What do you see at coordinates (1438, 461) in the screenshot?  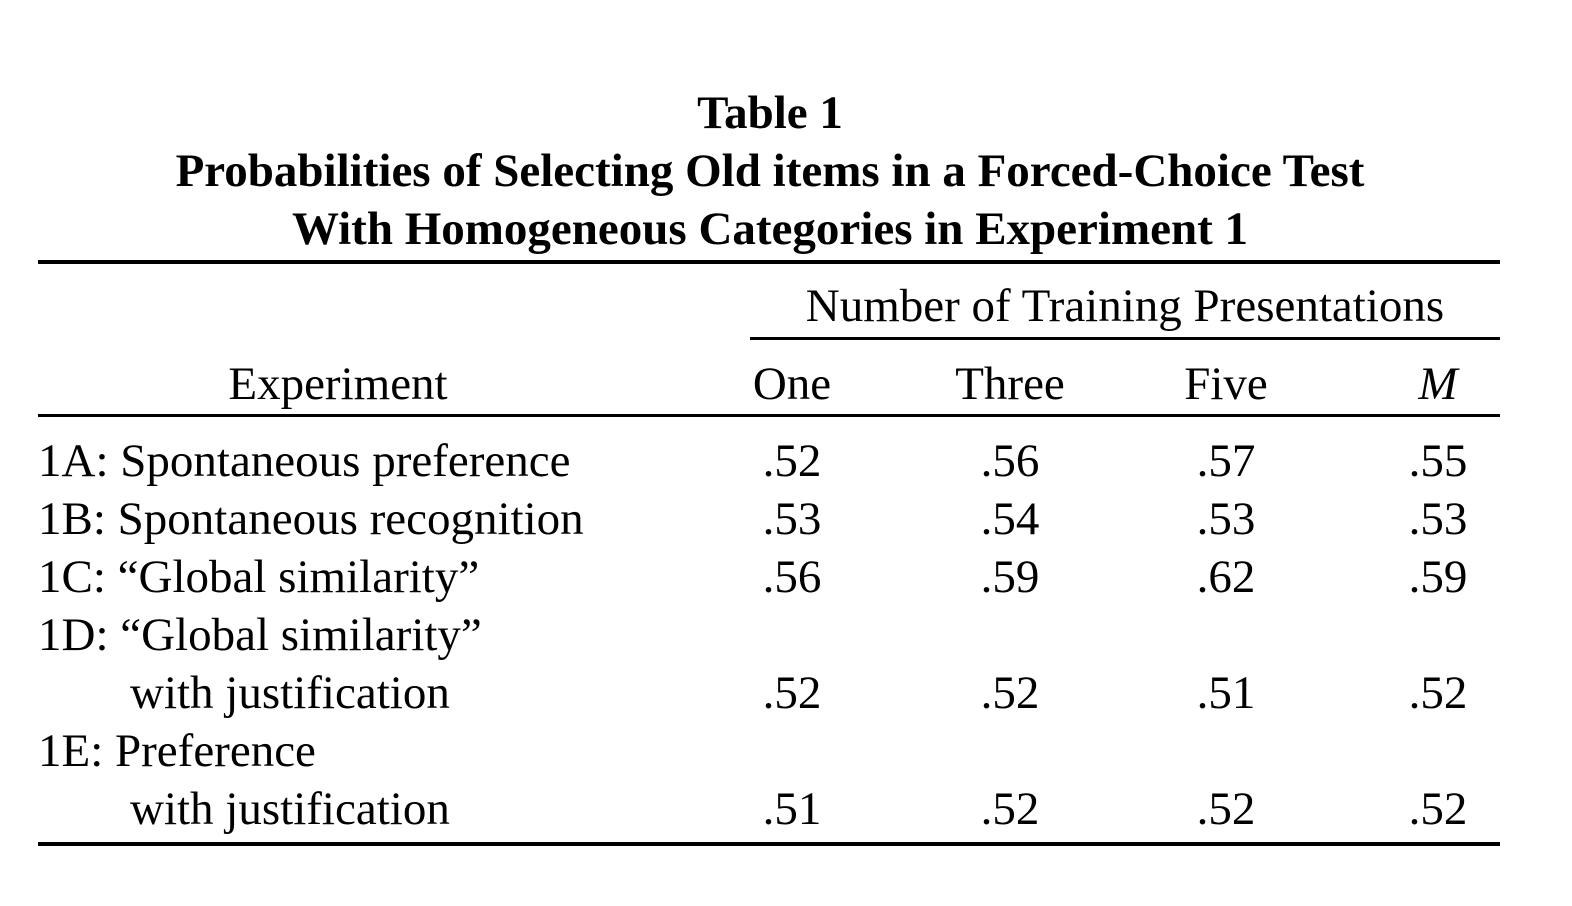 I see `cell-1a-mean: .55` at bounding box center [1438, 461].